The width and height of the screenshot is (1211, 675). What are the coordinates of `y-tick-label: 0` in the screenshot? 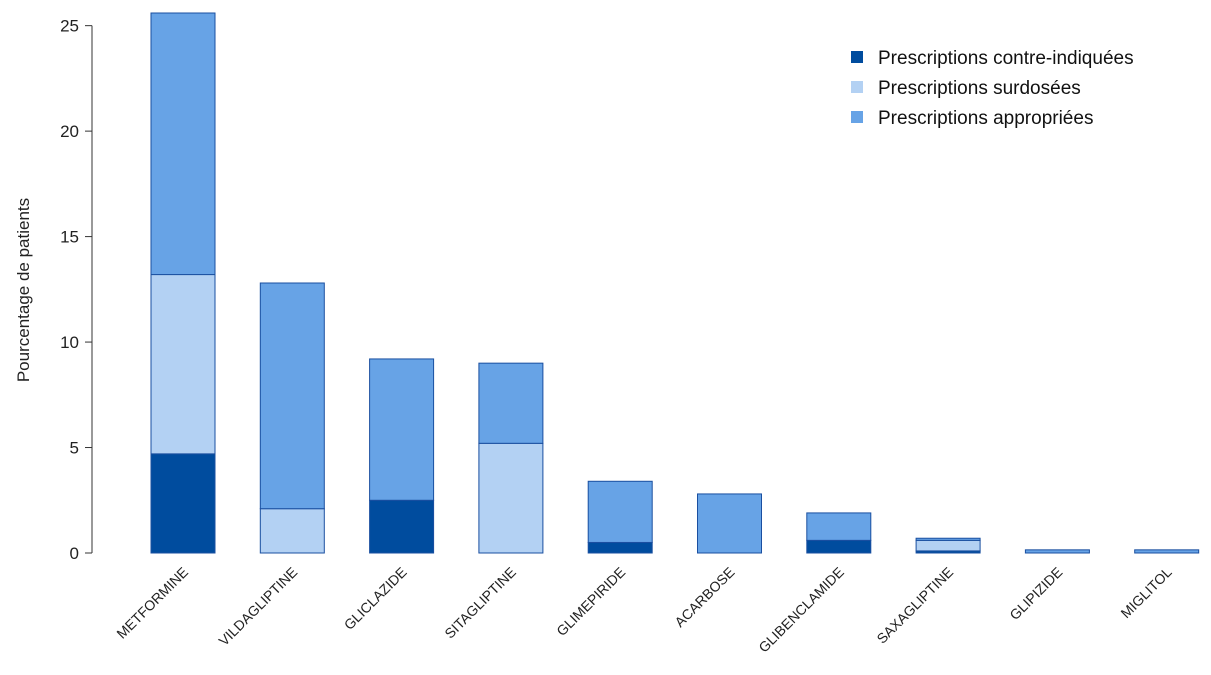 It's located at (74, 553).